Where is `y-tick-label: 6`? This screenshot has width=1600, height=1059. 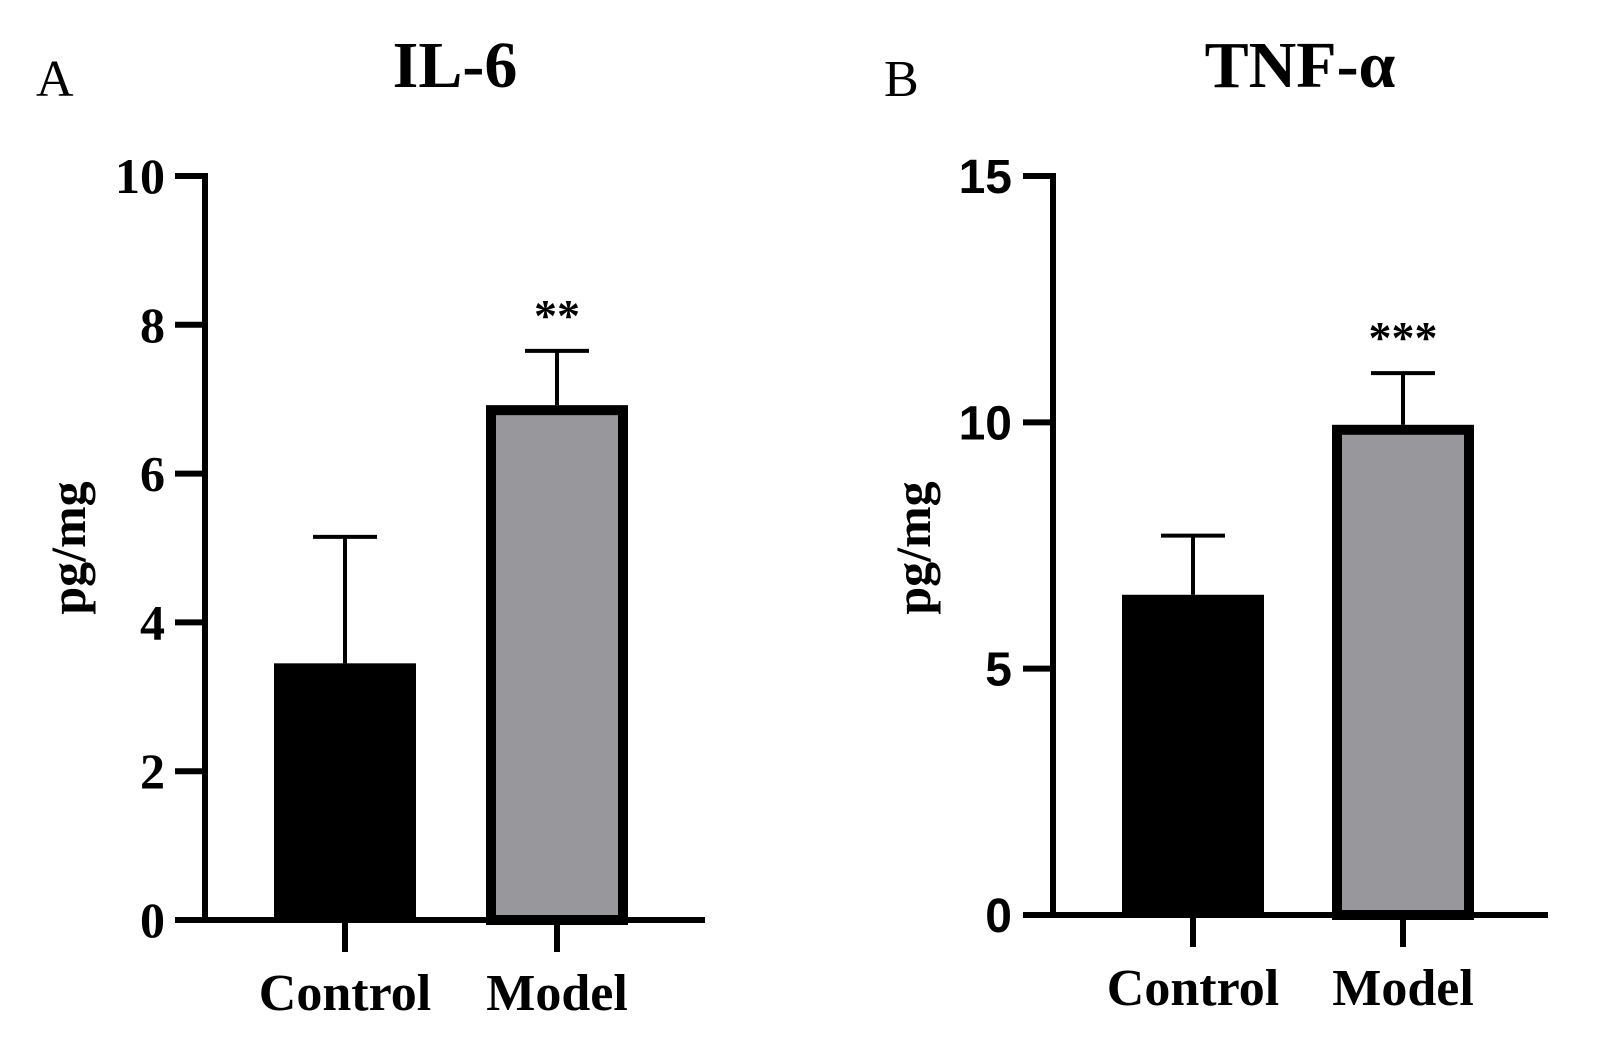 y-tick-label: 6 is located at coordinates (152, 474).